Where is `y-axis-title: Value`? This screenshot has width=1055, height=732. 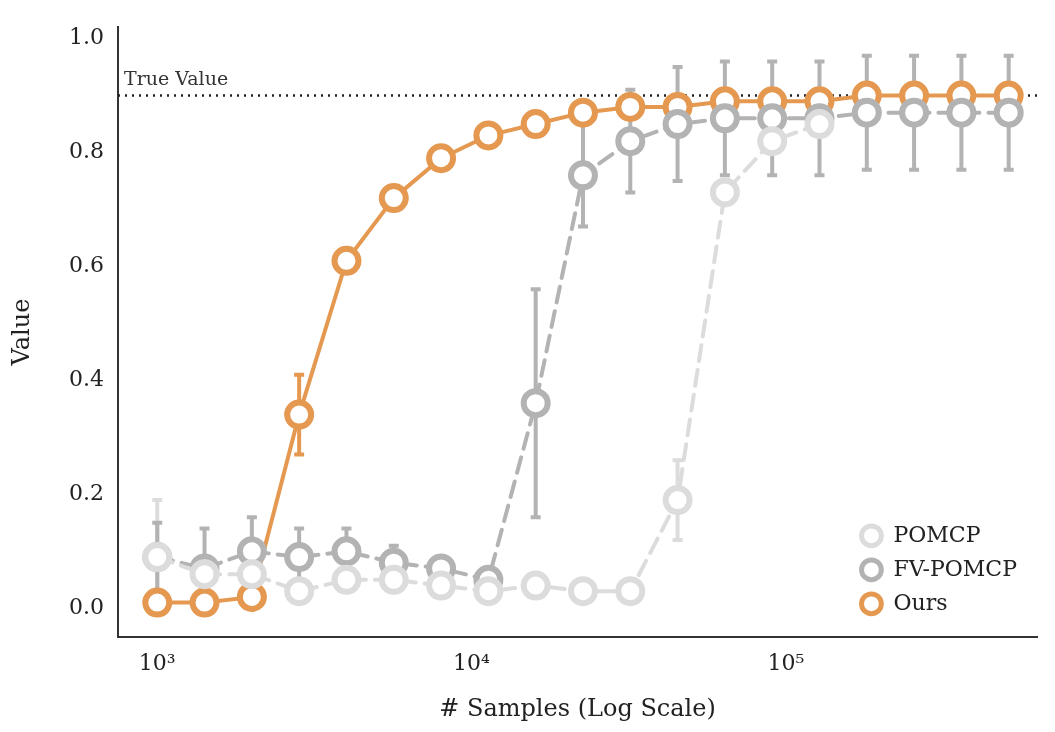 y-axis-title: Value is located at coordinates (20, 332).